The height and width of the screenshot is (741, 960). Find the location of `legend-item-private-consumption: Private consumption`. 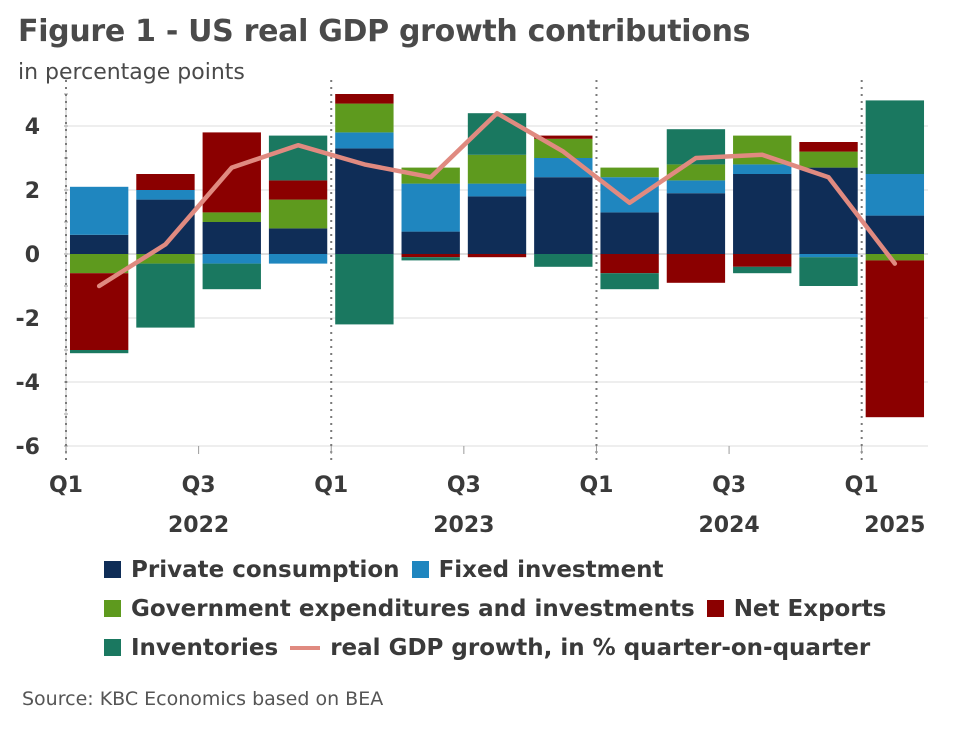

legend-item-private-consumption: Private consumption is located at coordinates (252, 570).